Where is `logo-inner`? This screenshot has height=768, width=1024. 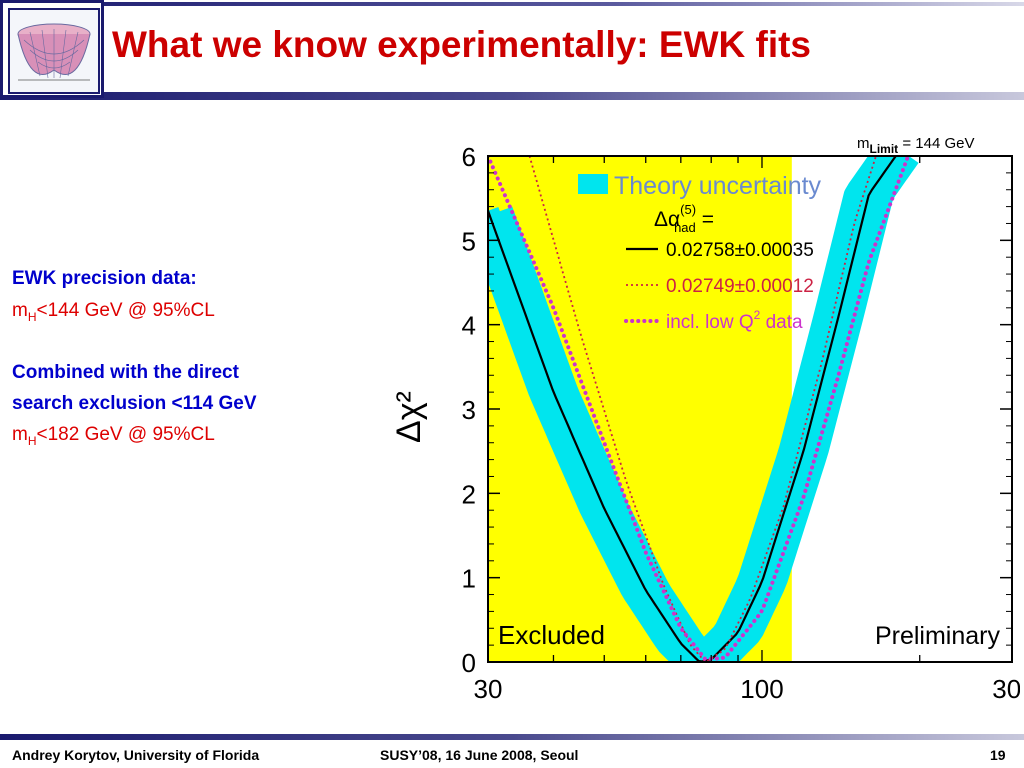 logo-inner is located at coordinates (54, 51).